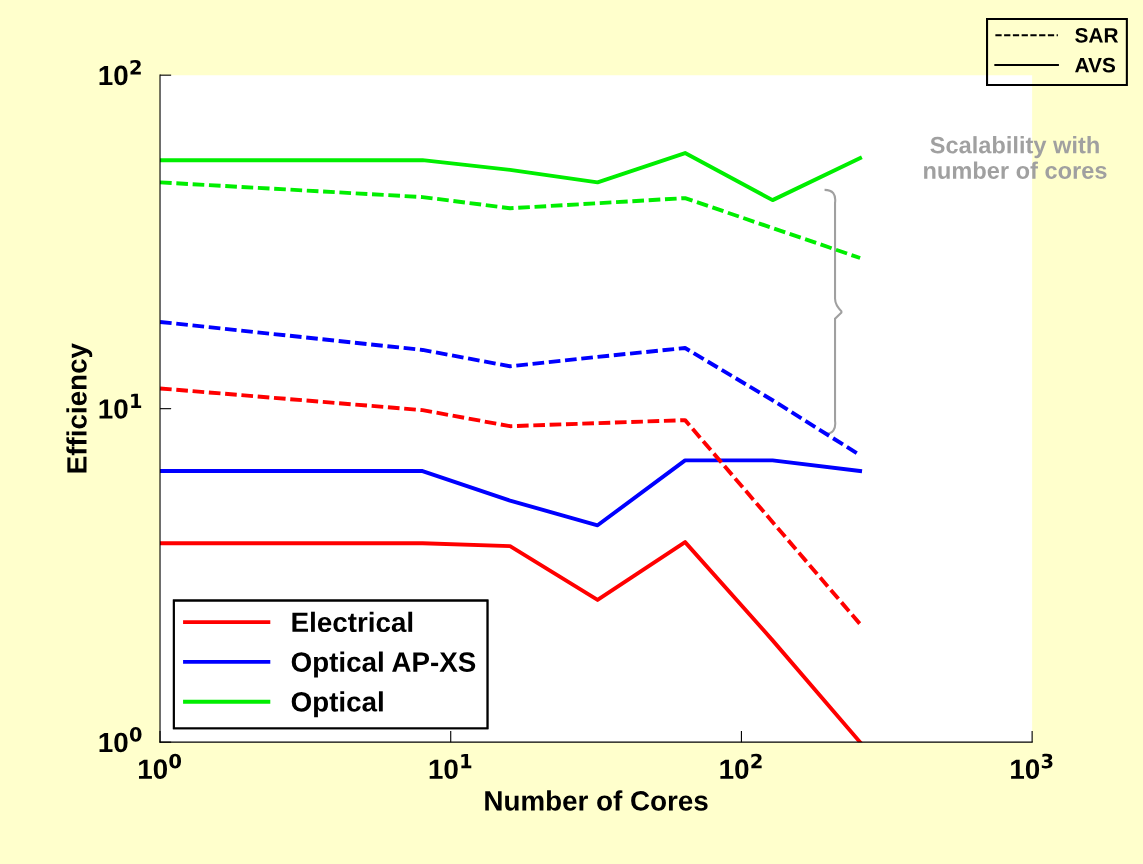  I want to click on y-axis-title: Efficiency, so click(79, 408).